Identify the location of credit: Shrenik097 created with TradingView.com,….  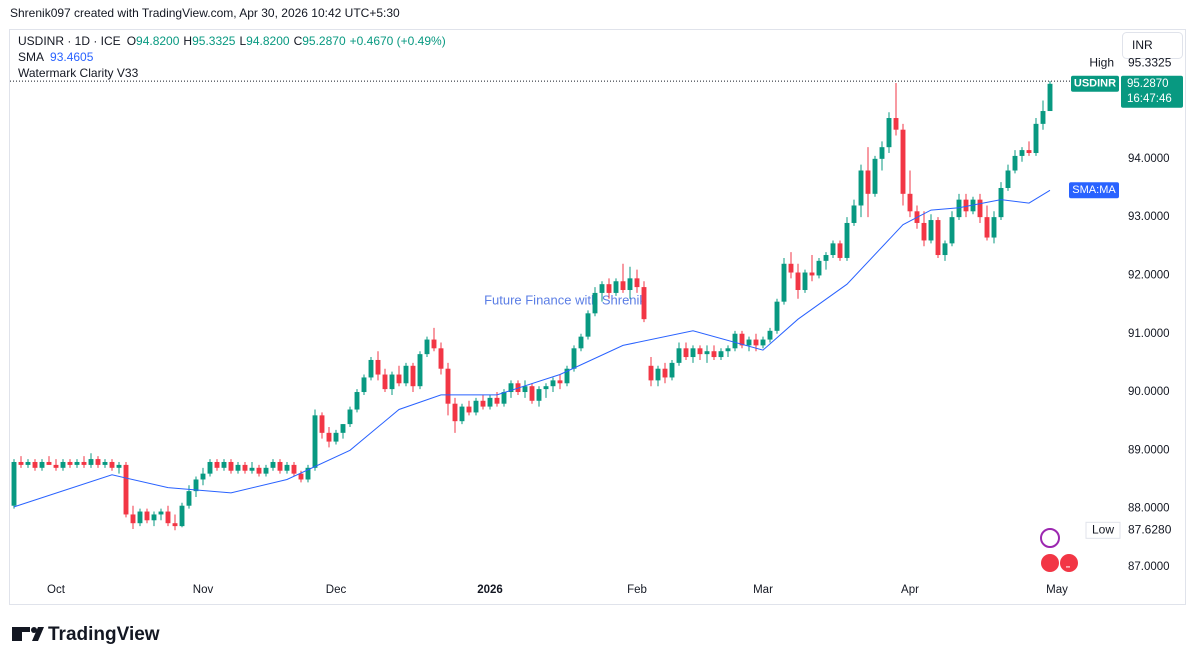
(205, 13).